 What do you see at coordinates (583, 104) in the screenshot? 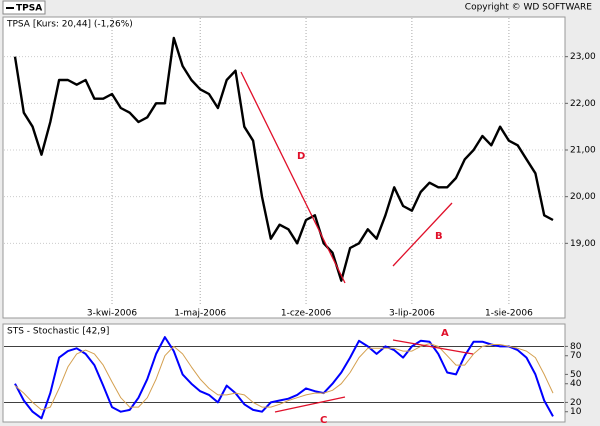
I see `y-tick-label: 22,00` at bounding box center [583, 104].